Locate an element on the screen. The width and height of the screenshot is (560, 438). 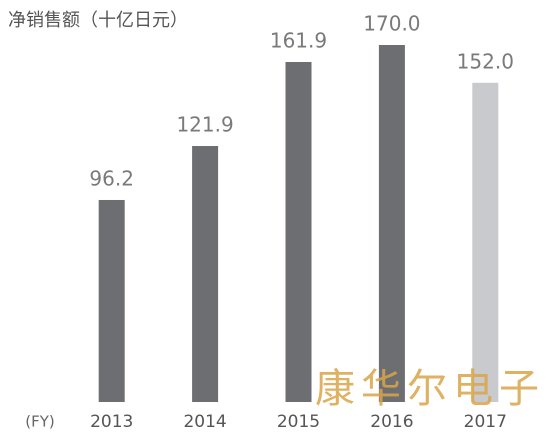
value-label: 96.2 is located at coordinates (111, 178).